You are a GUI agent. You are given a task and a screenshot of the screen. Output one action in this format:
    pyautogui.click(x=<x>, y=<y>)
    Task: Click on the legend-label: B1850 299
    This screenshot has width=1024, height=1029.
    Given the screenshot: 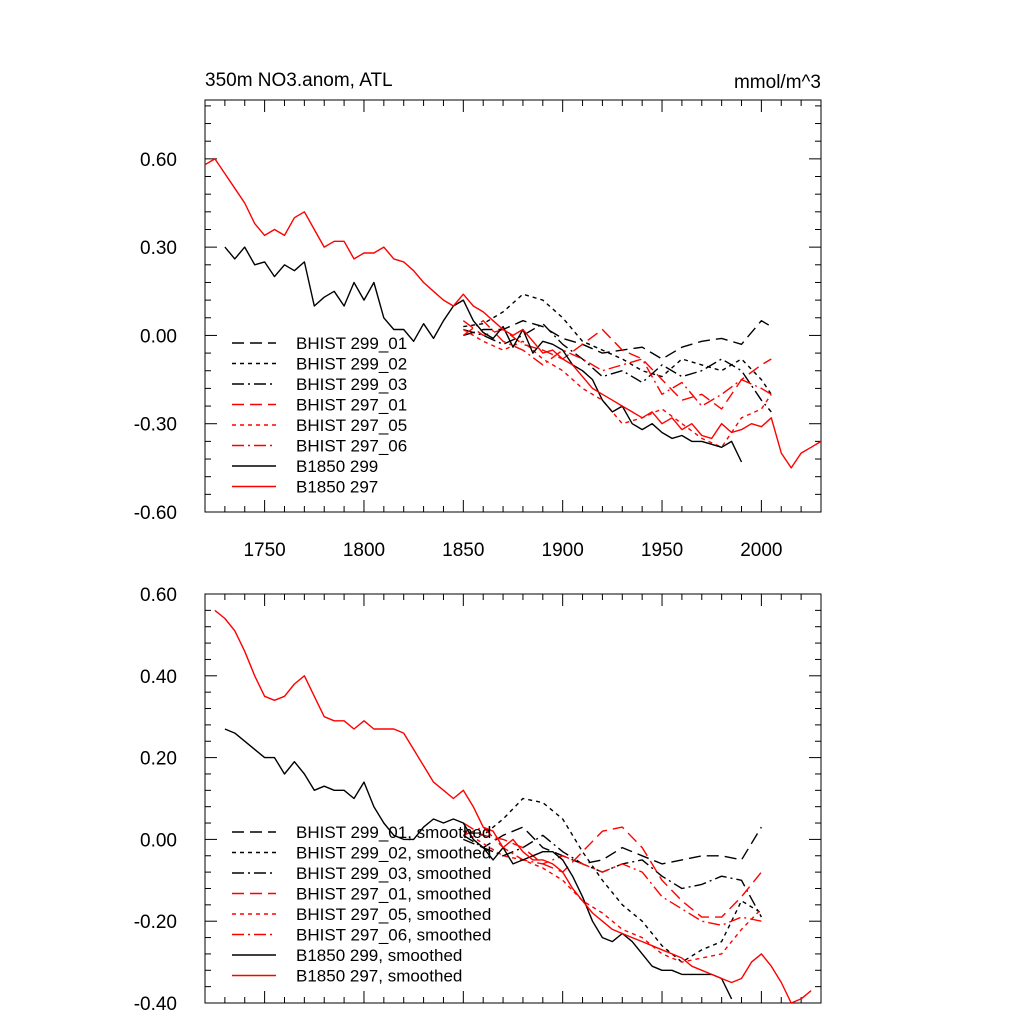 What is the action you would take?
    pyautogui.click(x=337, y=466)
    